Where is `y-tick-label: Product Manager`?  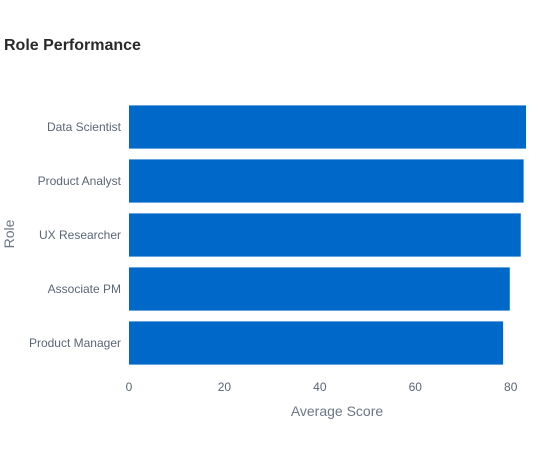 y-tick-label: Product Manager is located at coordinates (75, 343).